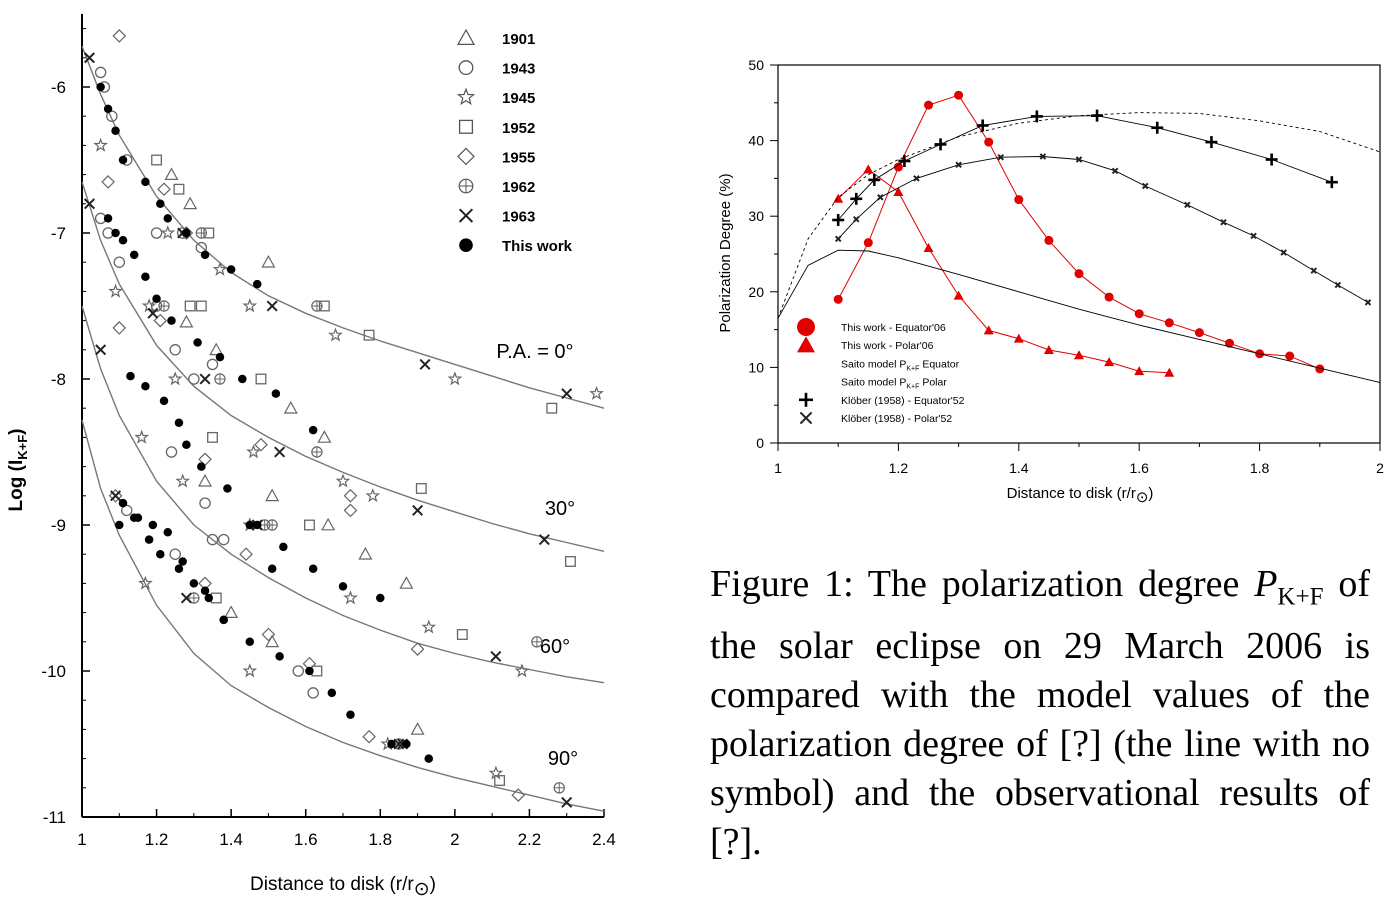 The width and height of the screenshot is (1397, 902). I want to click on right-y-ticks: 0 10 20 30 40 50, so click(763, 254).